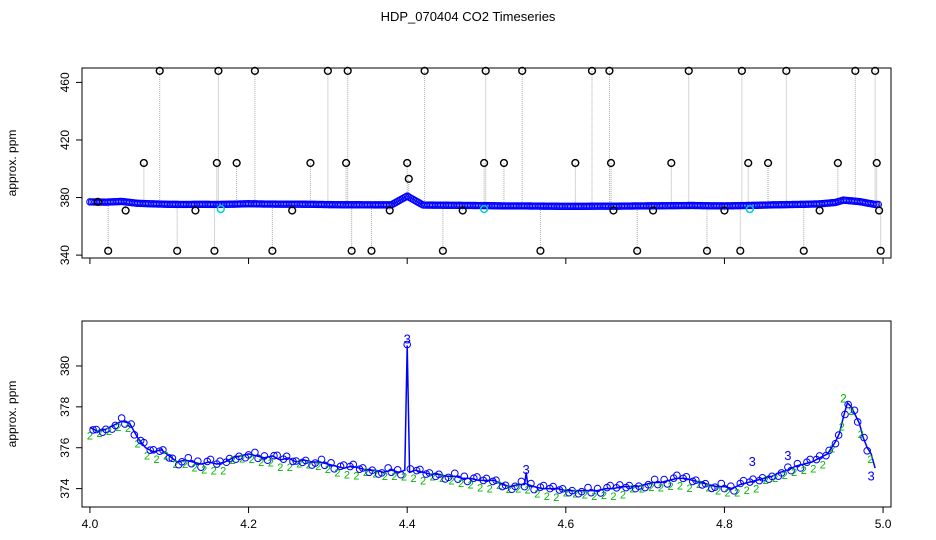 The height and width of the screenshot is (540, 936). Describe the element at coordinates (65, 488) in the screenshot. I see `bottom-y-tick-label: 374` at that location.